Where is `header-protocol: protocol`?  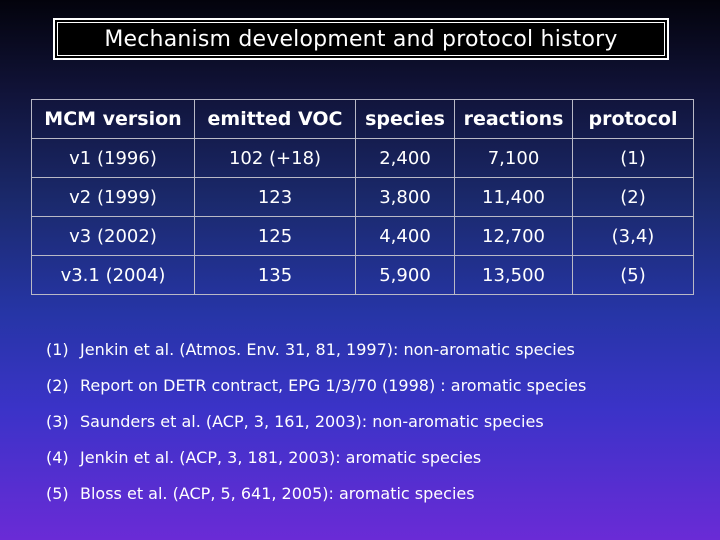 header-protocol: protocol is located at coordinates (633, 119).